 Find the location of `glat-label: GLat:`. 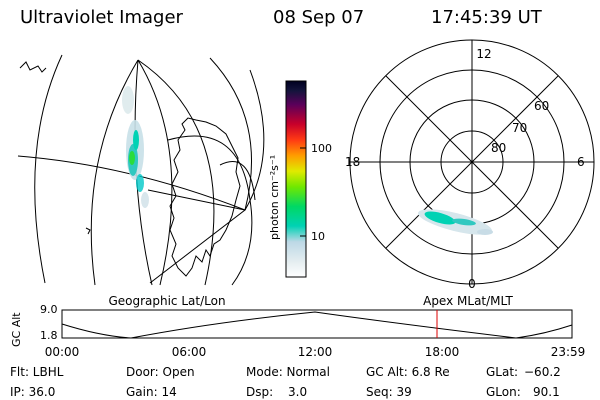

glat-label: GLat: is located at coordinates (502, 372).